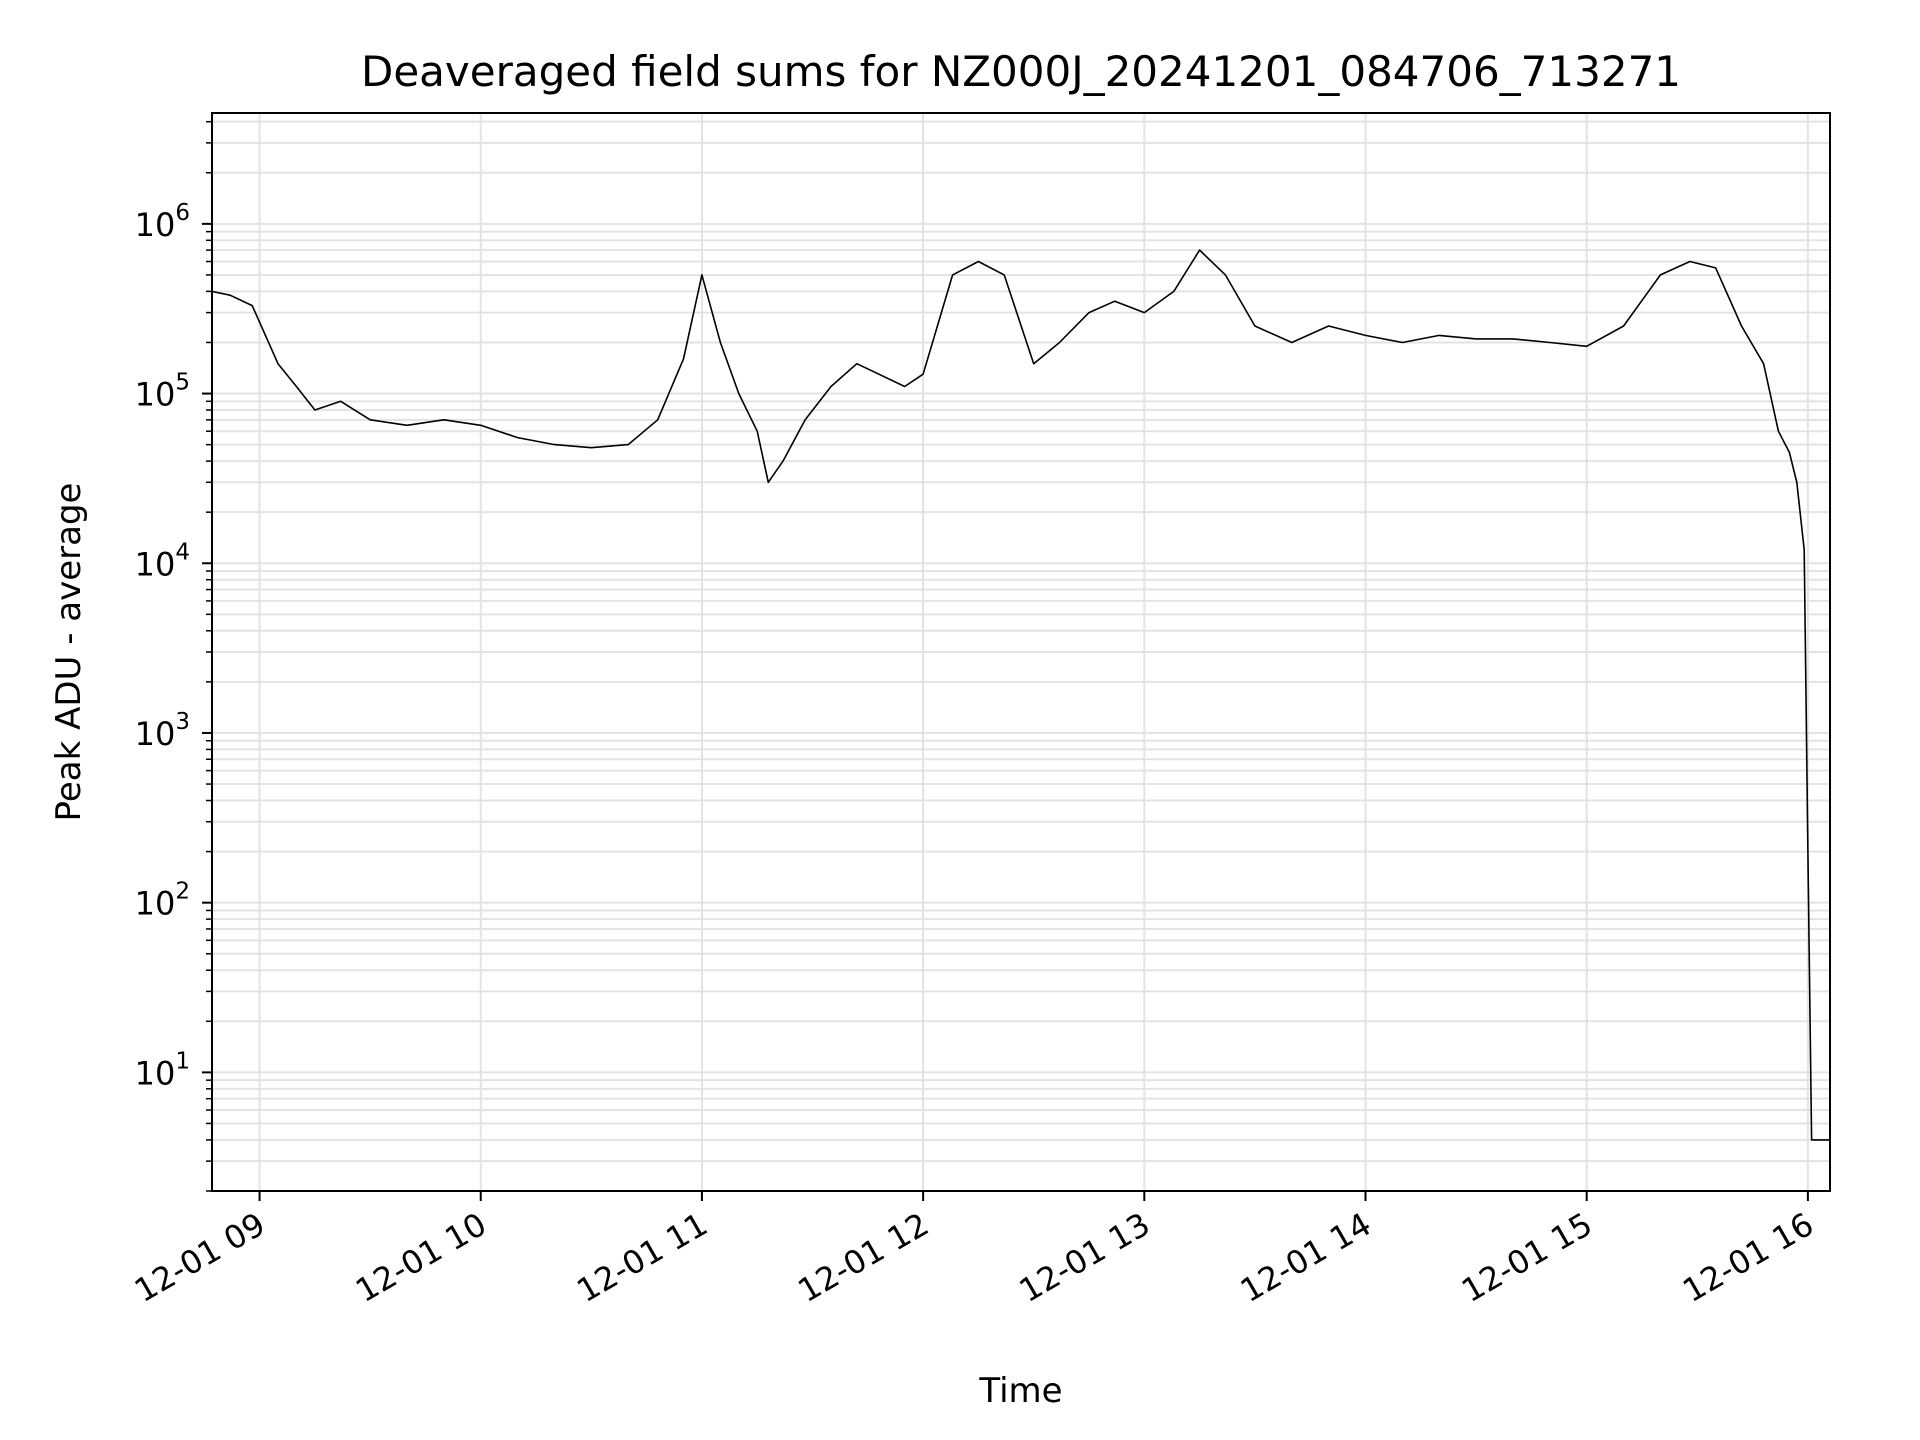  I want to click on y-tick-label: 10¹, so click(162, 1070).